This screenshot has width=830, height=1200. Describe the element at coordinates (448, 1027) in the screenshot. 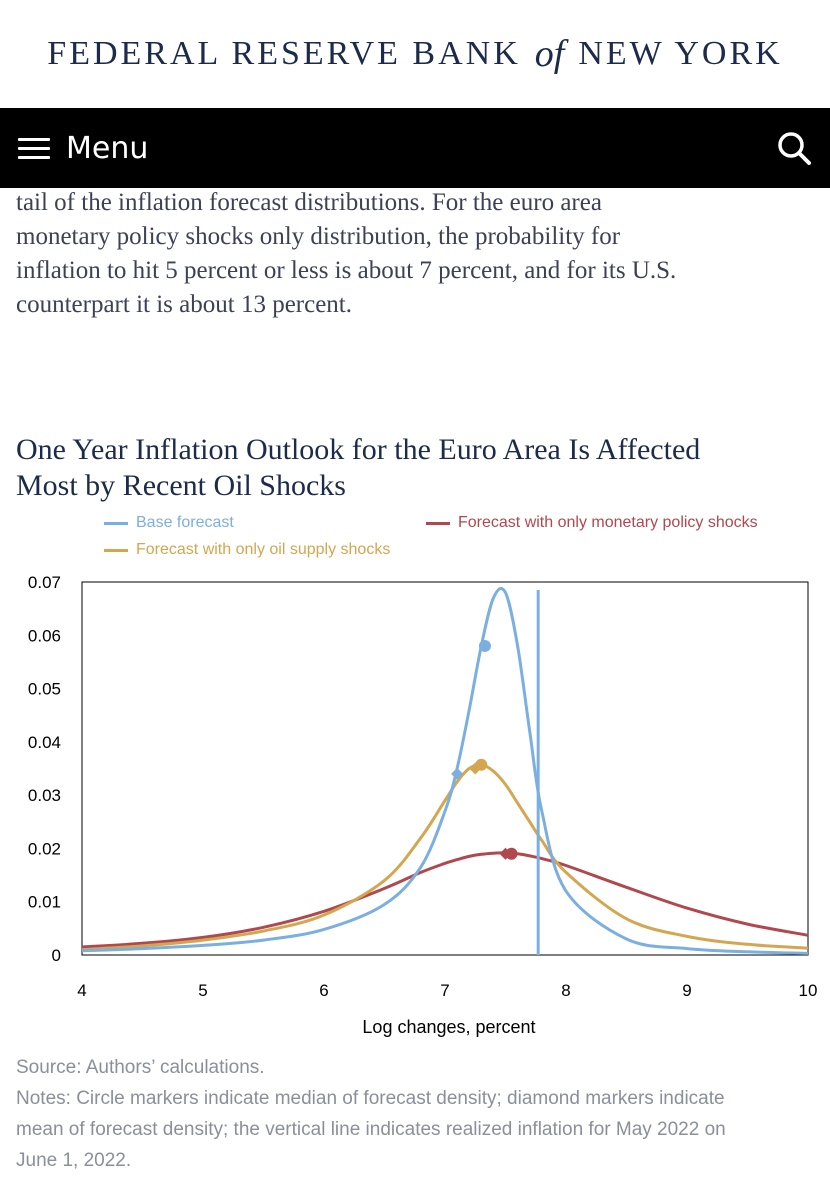

I see `x-axis-title: Log changes, percent` at that location.